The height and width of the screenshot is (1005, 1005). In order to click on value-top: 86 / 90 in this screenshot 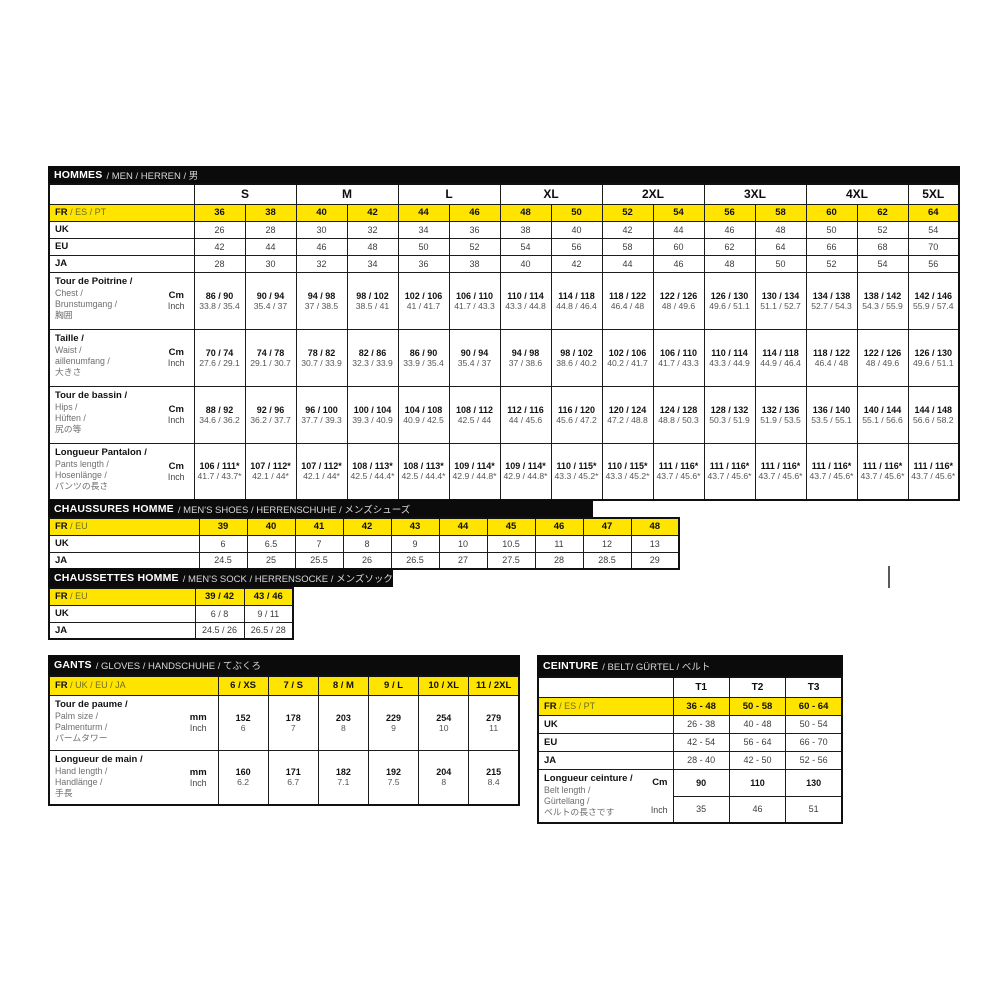, I will do `click(219, 295)`.